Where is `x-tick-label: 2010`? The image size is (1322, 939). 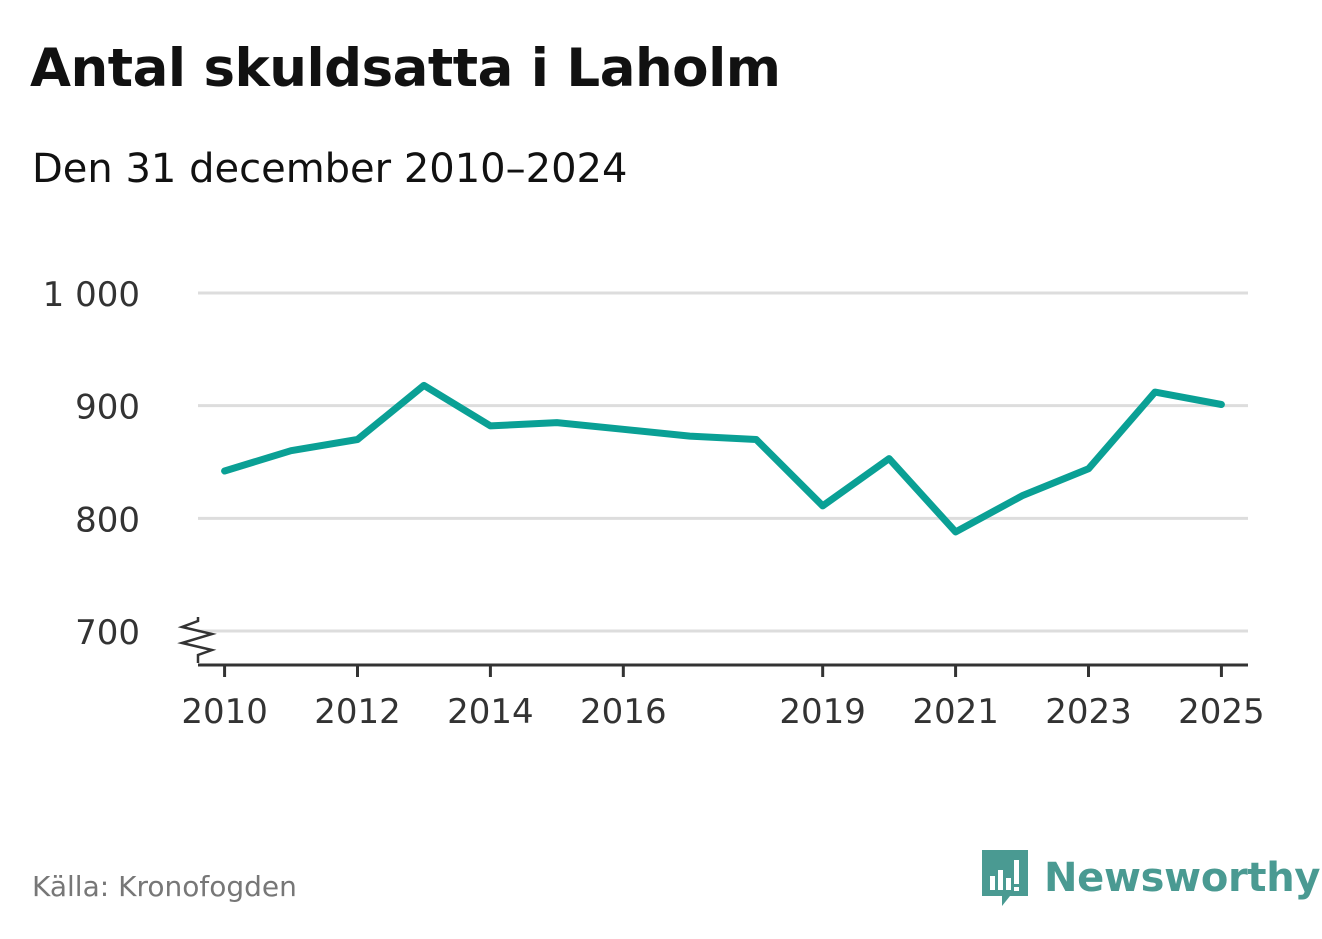 x-tick-label: 2010 is located at coordinates (224, 712).